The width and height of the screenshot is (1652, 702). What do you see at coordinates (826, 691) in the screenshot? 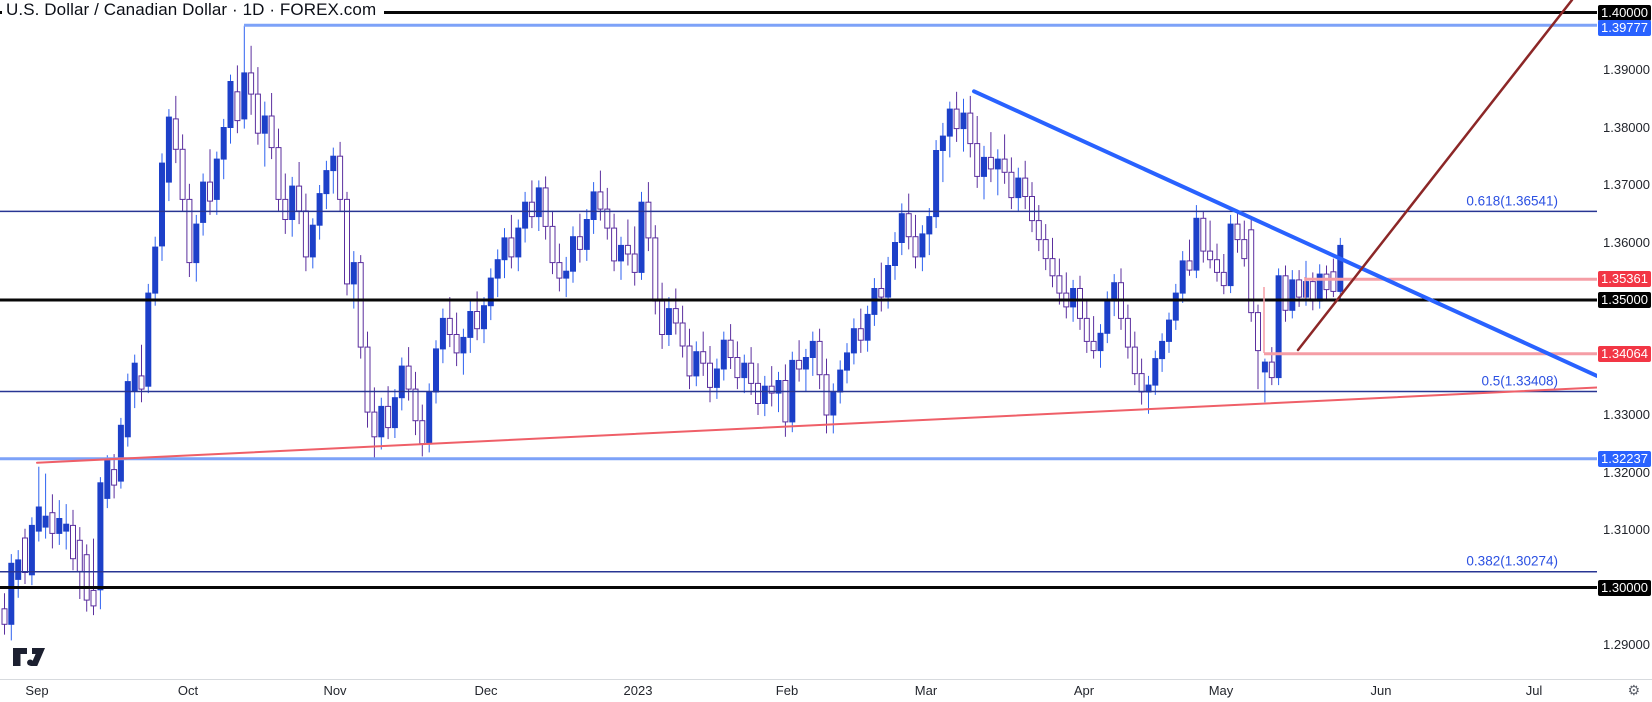
I see `time-axis: ⚙ Sep Oct Nov Dec 2023 Feb Mar Apr May Jun Jul` at bounding box center [826, 691].